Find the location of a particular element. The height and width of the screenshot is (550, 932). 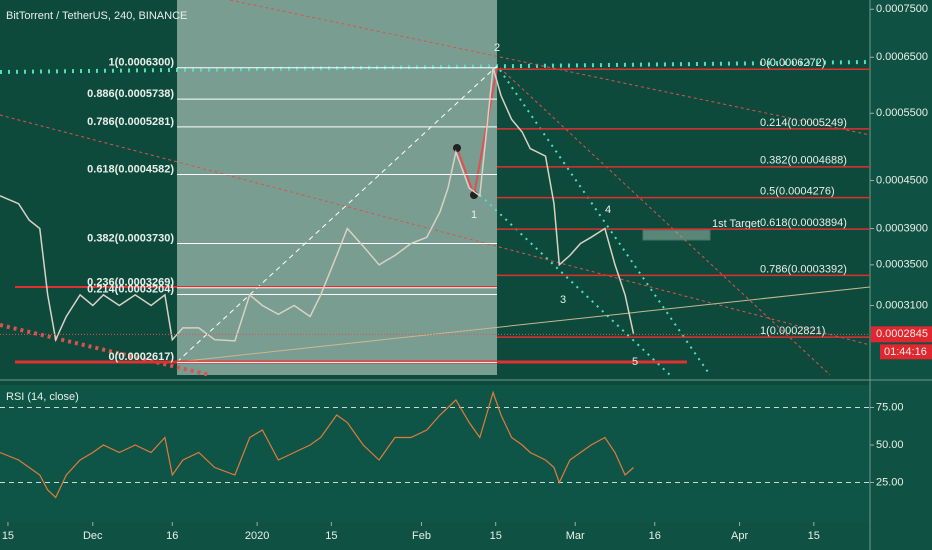

wave-label: 5 is located at coordinates (635, 362).